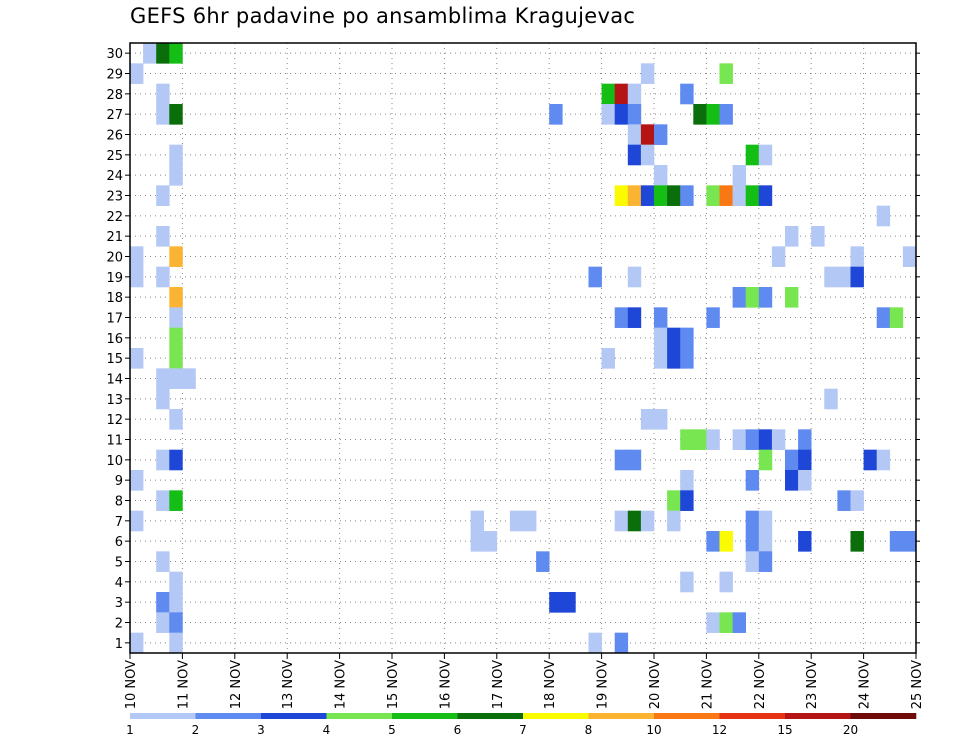 Image resolution: width=960 pixels, height=742 pixels. What do you see at coordinates (812, 684) in the screenshot?
I see `x-tick-label: 23 NOV` at bounding box center [812, 684].